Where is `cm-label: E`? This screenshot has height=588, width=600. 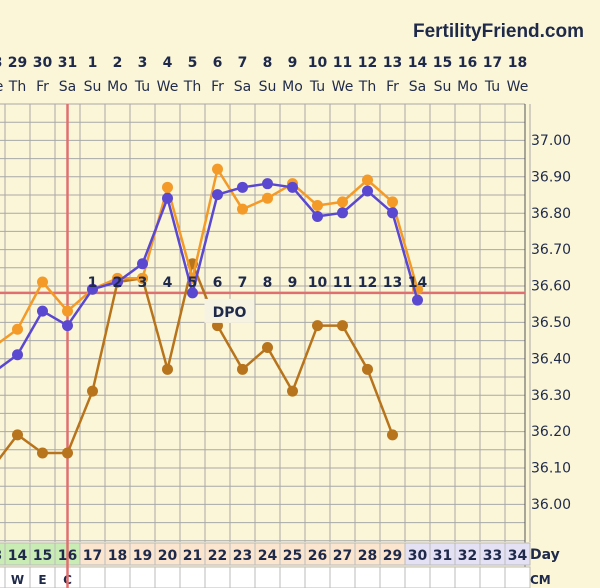 cm-label: E is located at coordinates (42, 580).